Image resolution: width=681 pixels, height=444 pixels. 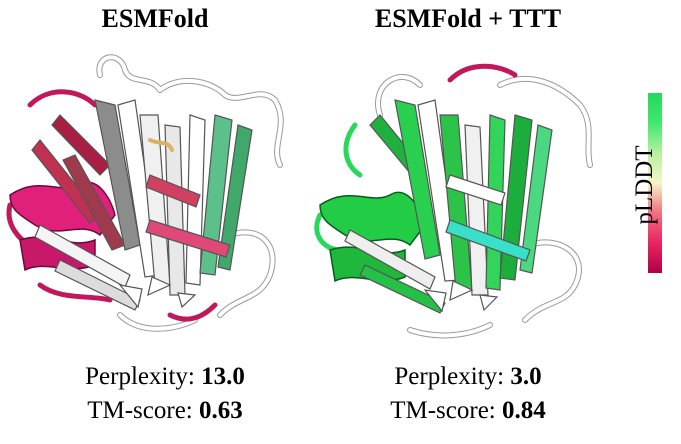 What do you see at coordinates (221, 410) in the screenshot?
I see `tm-score-value: 0.63` at bounding box center [221, 410].